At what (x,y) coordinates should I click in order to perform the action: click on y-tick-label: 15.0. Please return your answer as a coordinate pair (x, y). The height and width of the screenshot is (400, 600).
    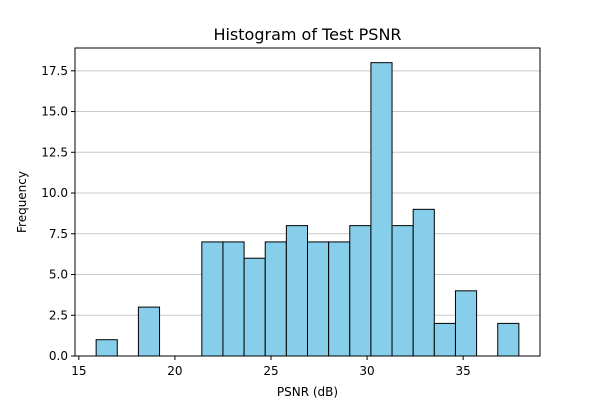
    Looking at the image, I should click on (54, 112).